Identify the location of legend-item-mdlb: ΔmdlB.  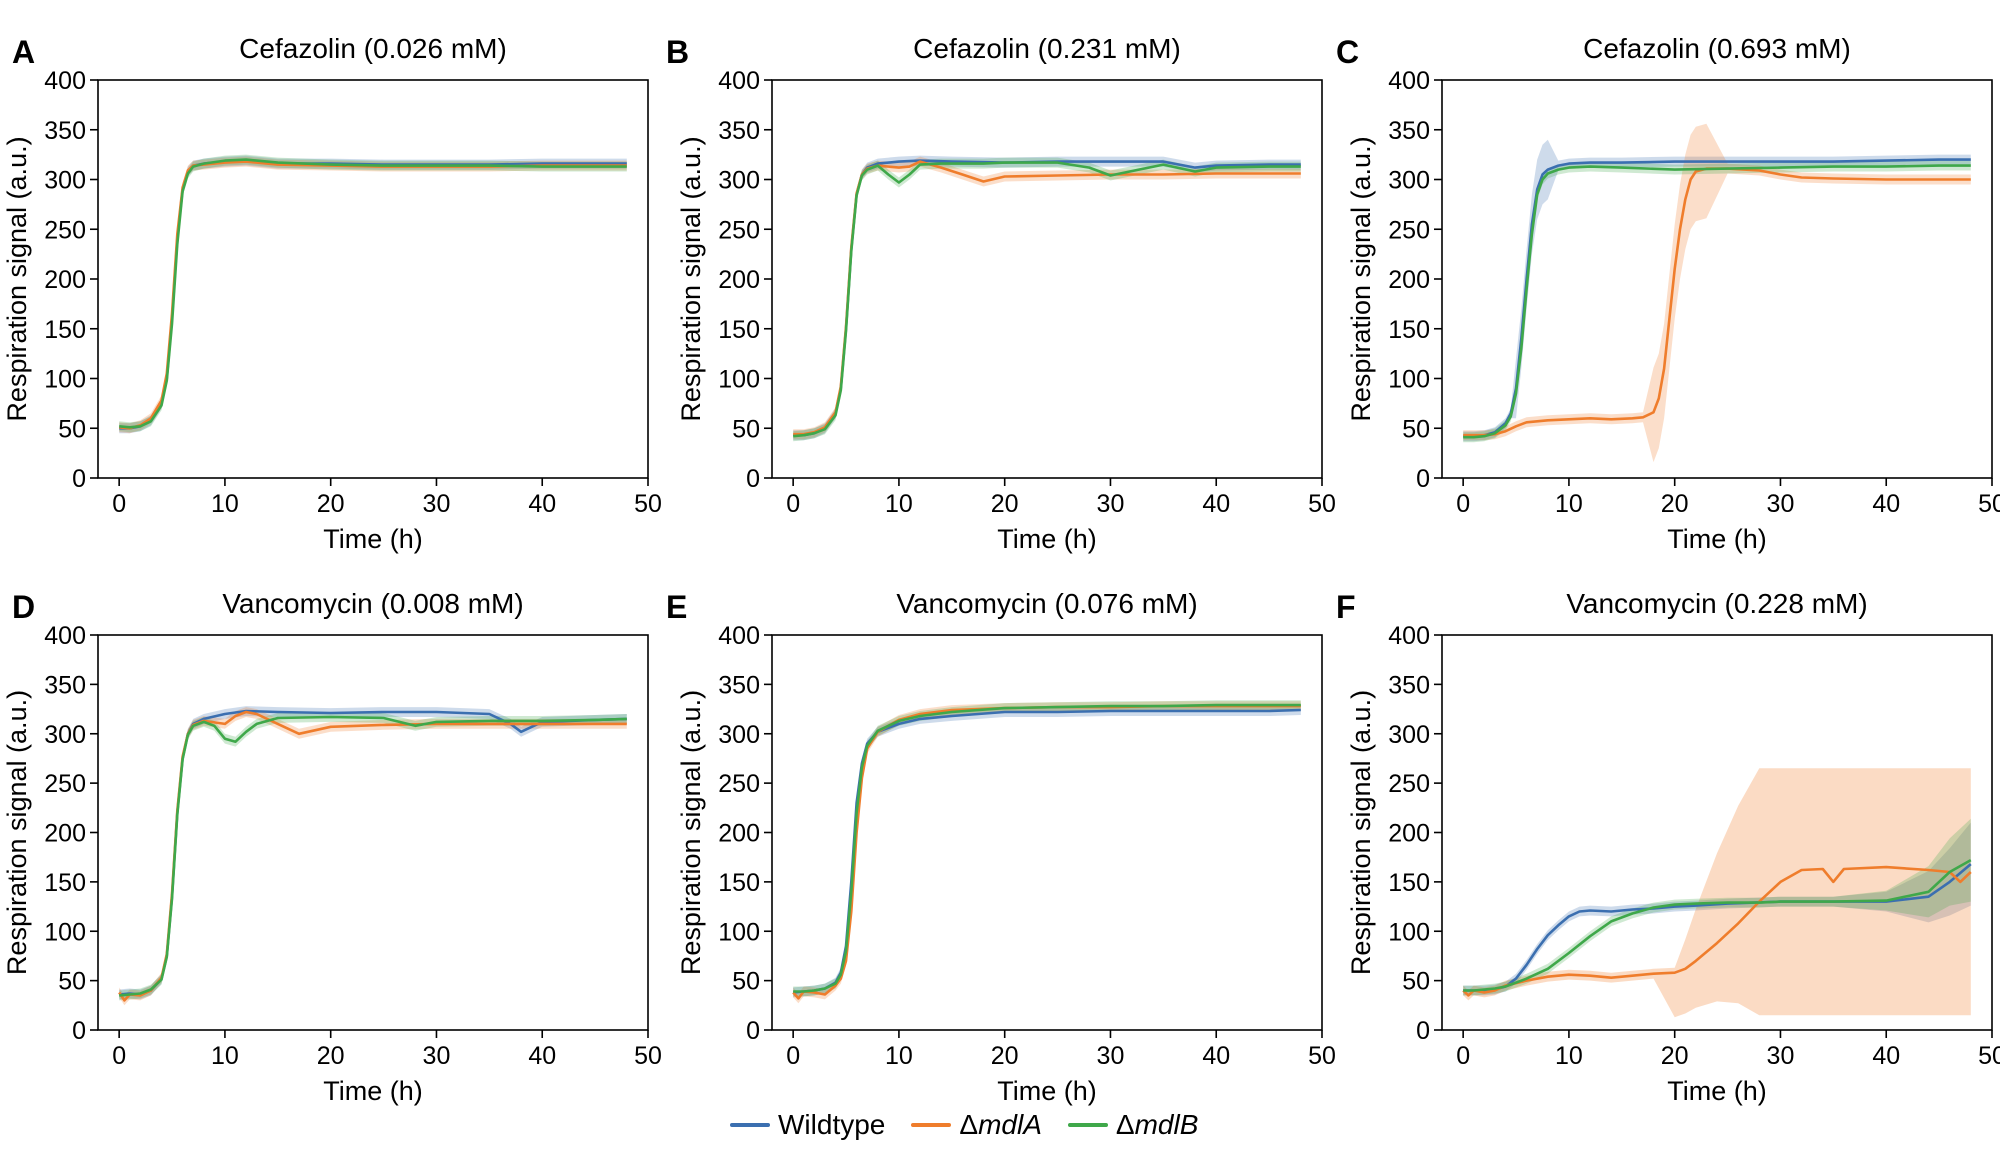
(1133, 1125).